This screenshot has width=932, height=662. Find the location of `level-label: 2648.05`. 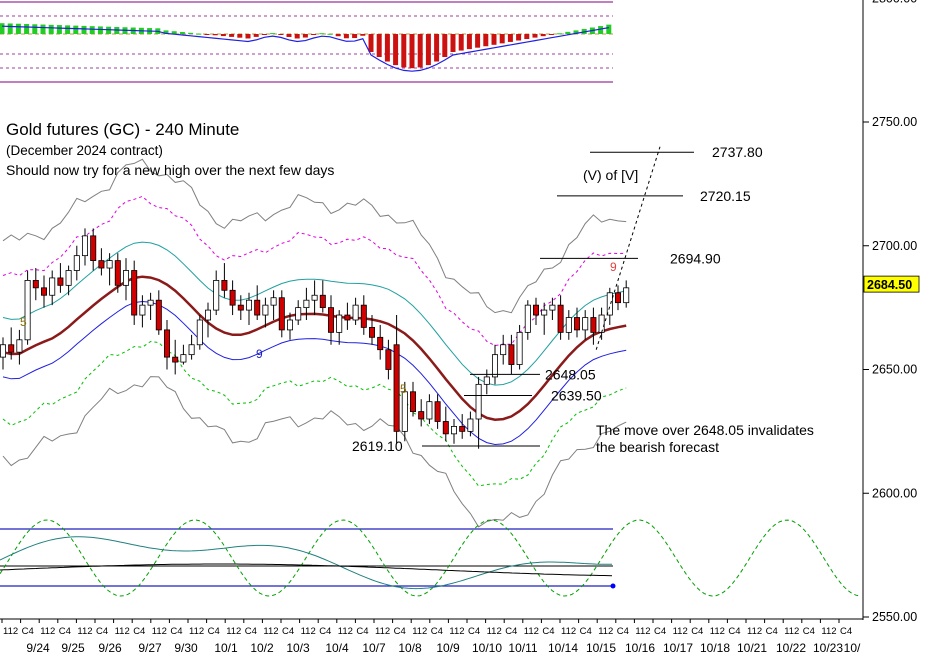

level-label: 2648.05 is located at coordinates (570, 374).